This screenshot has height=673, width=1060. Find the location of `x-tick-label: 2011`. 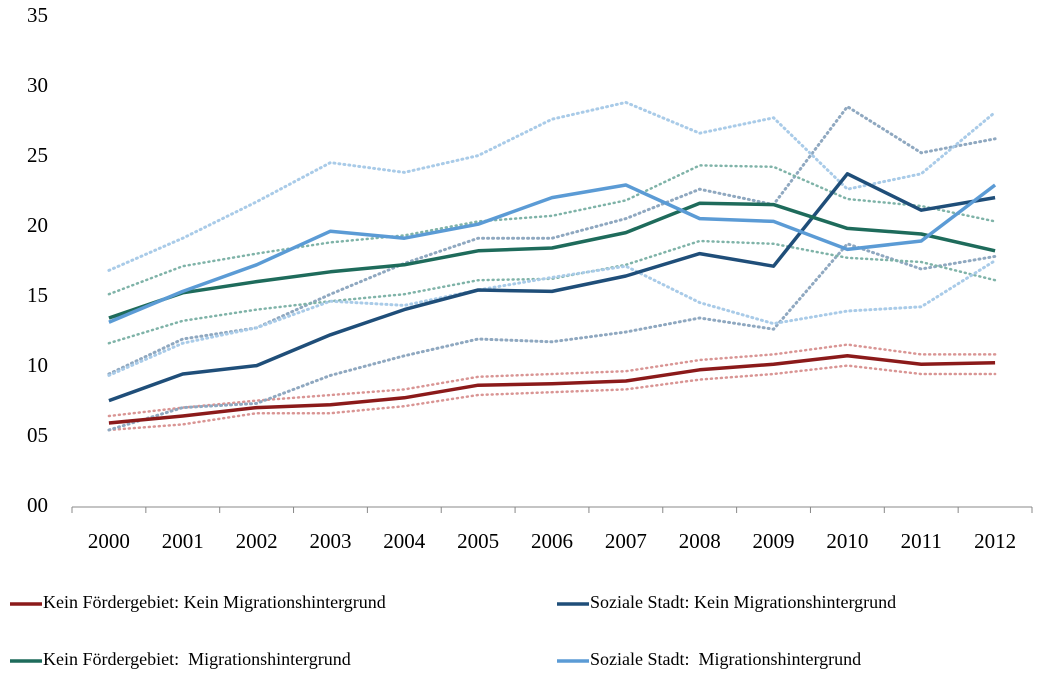

x-tick-label: 2011 is located at coordinates (921, 541).